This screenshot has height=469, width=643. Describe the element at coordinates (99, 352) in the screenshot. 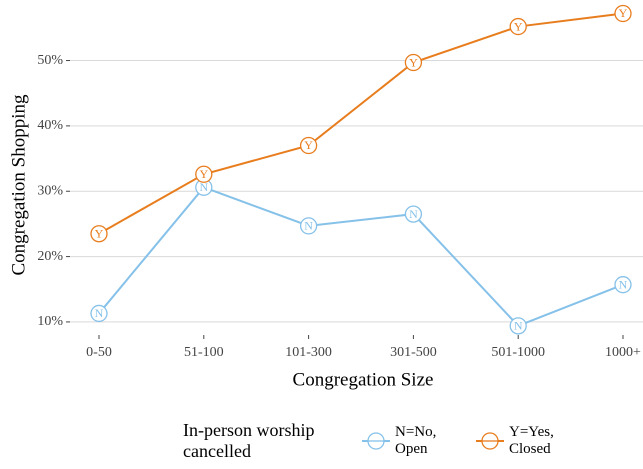

I see `x-tick-label: 0-50` at that location.